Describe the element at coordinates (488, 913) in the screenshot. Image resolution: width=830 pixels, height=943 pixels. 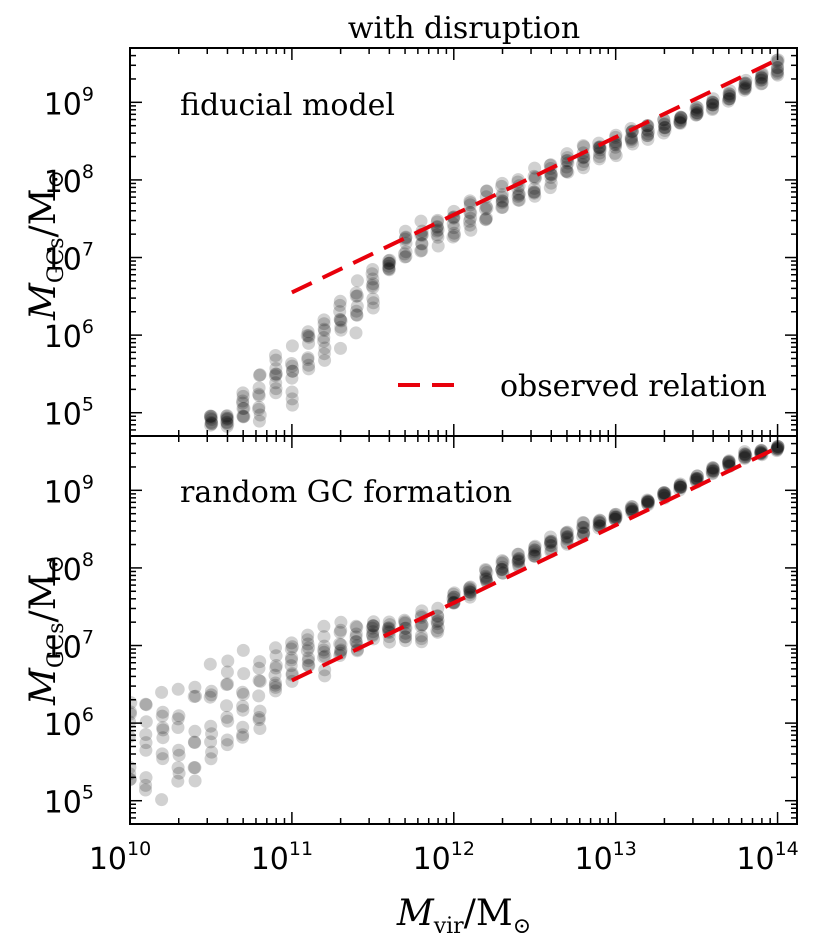
I see `x-label-rest: /M` at that location.